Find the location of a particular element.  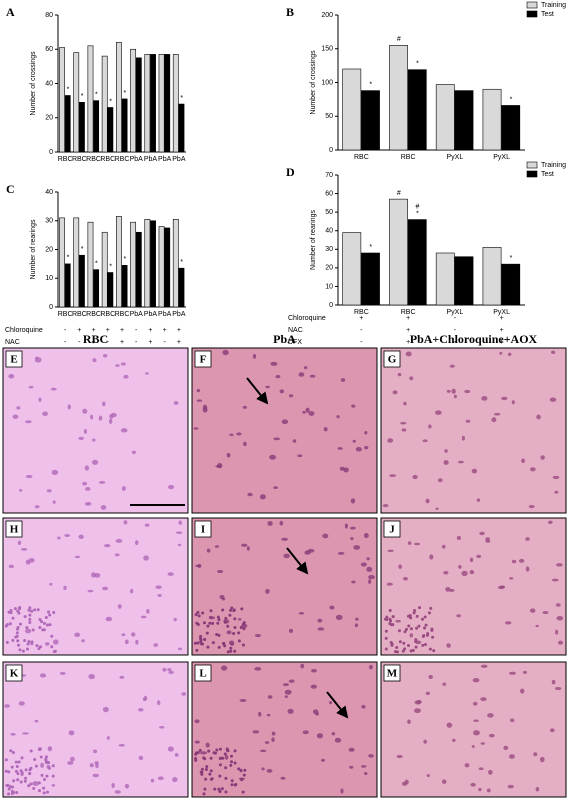

column-header: RBC is located at coordinates (95, 339).